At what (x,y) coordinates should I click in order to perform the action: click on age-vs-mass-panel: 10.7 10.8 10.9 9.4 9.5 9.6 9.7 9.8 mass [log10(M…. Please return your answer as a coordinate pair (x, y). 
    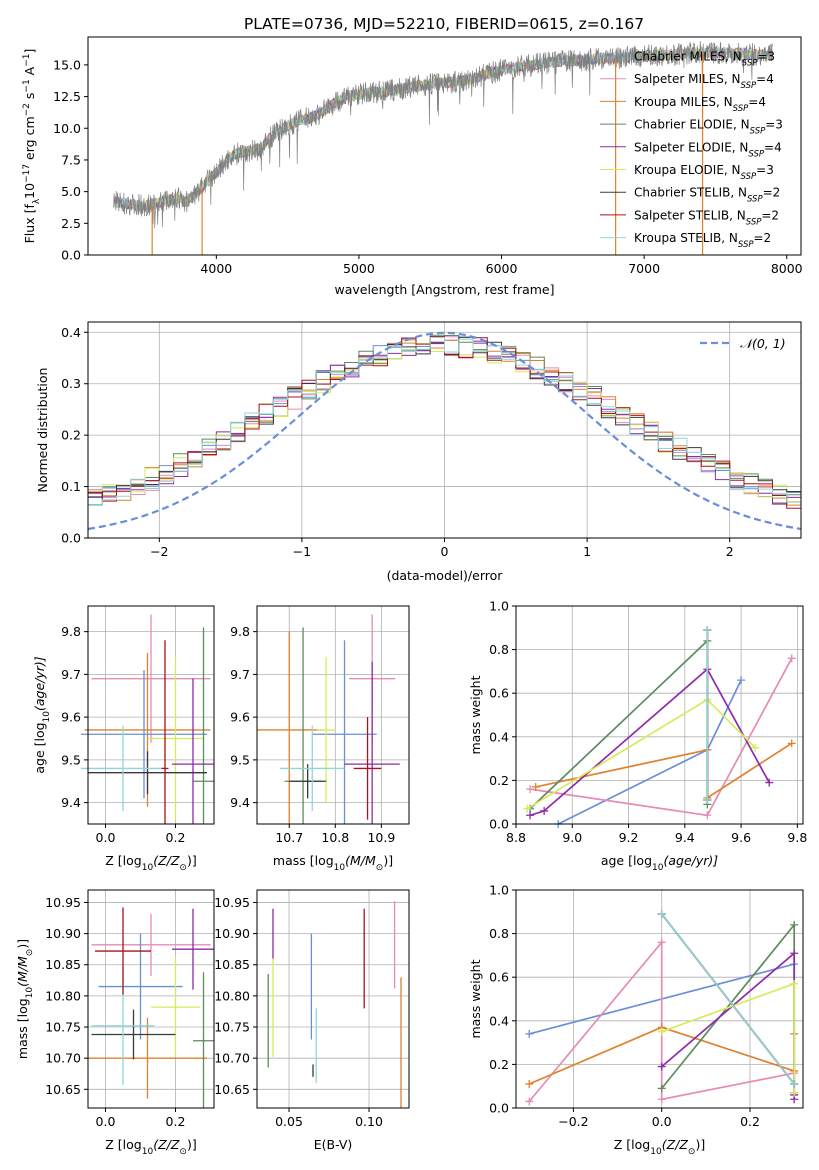
    Looking at the image, I should click on (320, 739).